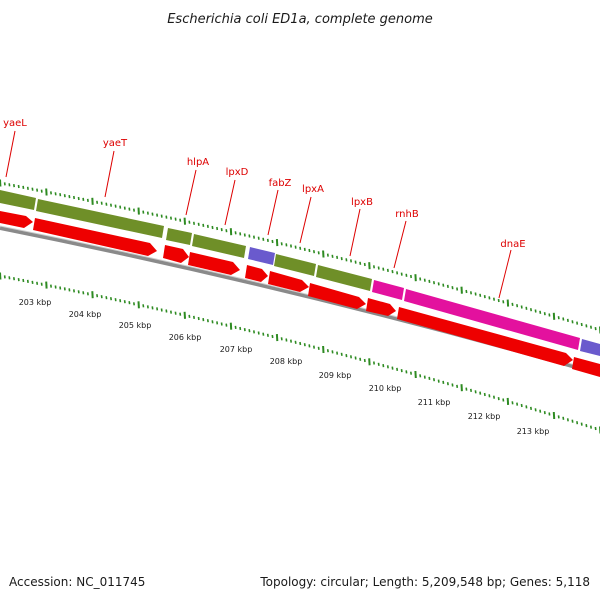 Image resolution: width=600 pixels, height=600 pixels. Describe the element at coordinates (586, 367) in the screenshot. I see `cds-arrow-next` at that location.